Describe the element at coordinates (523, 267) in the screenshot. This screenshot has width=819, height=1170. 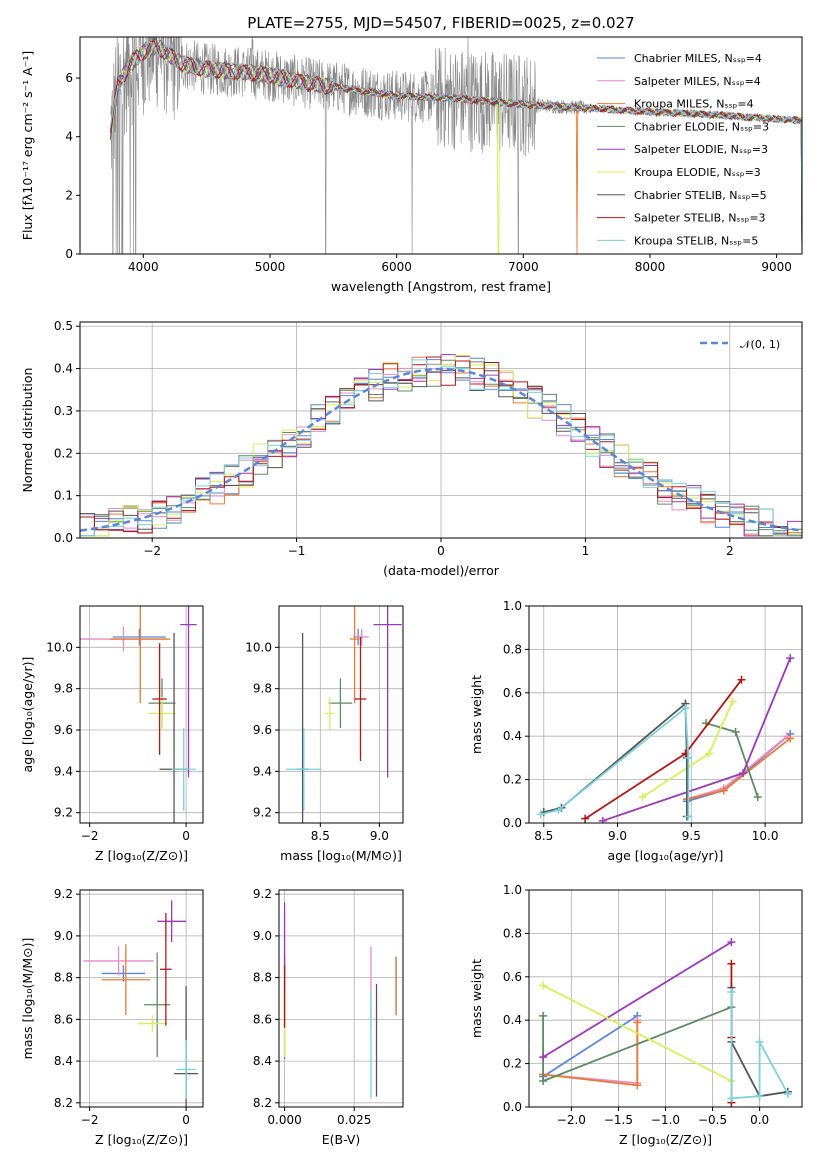
I see `x-tick-label: 7000` at that location.